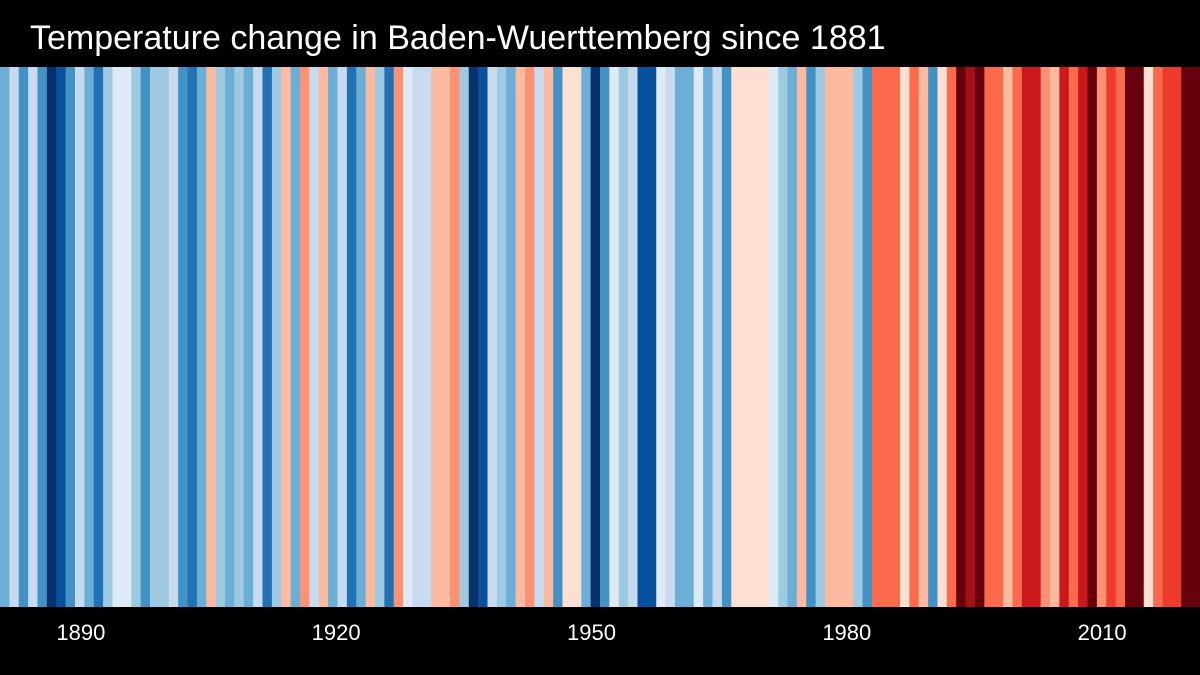 The image size is (1200, 675). What do you see at coordinates (847, 632) in the screenshot?
I see `x-tick-label: 1980` at bounding box center [847, 632].